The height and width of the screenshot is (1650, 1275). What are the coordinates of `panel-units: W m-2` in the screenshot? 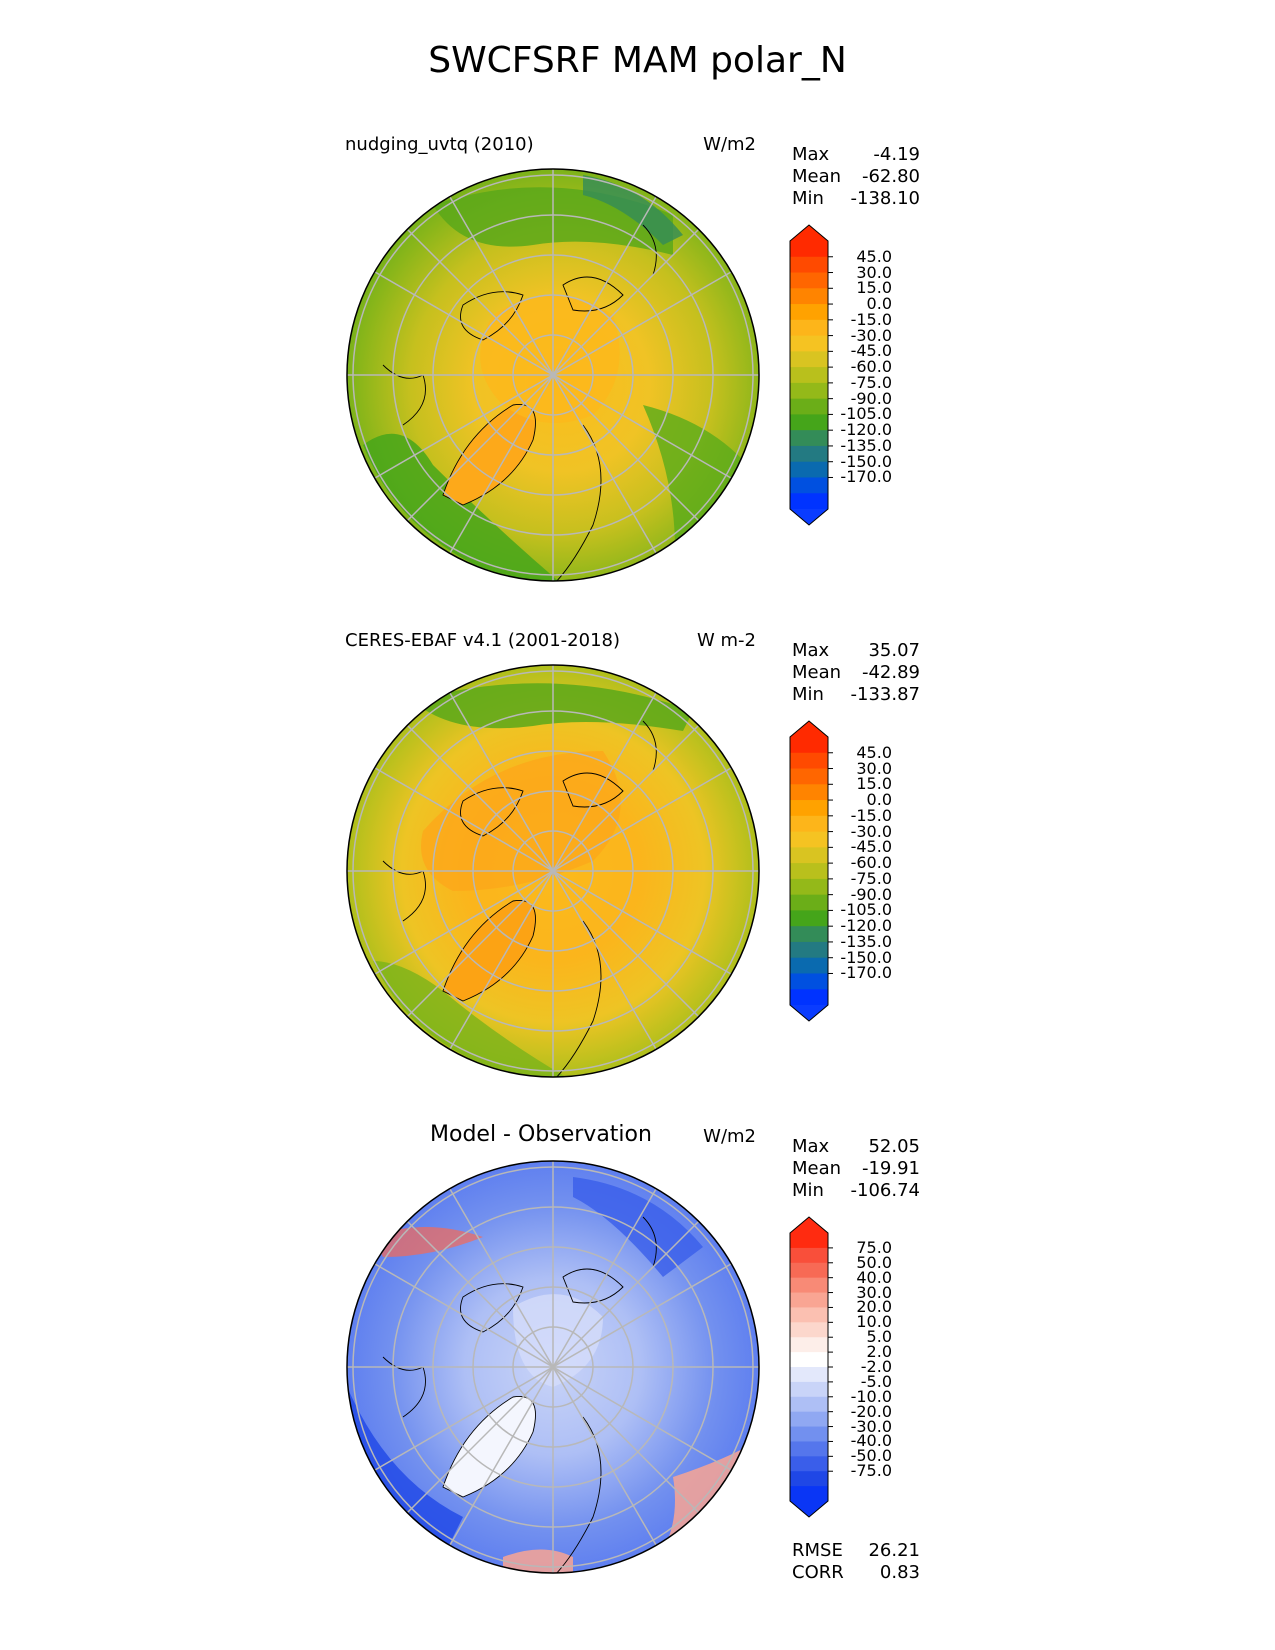 It's located at (726, 640).